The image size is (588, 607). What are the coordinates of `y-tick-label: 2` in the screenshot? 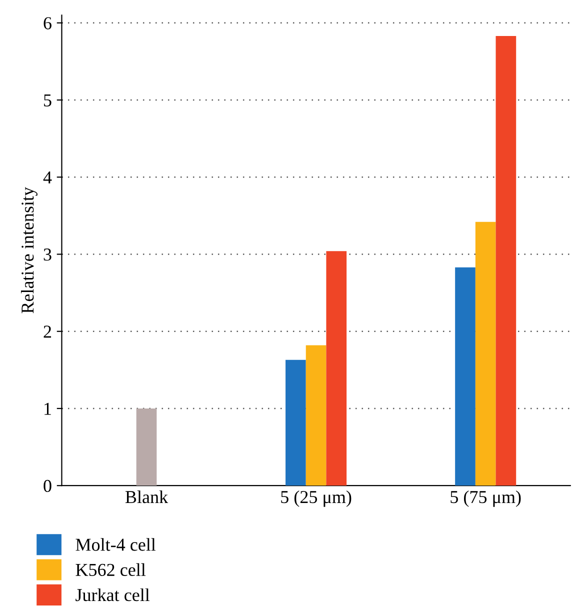 It's located at (48, 332).